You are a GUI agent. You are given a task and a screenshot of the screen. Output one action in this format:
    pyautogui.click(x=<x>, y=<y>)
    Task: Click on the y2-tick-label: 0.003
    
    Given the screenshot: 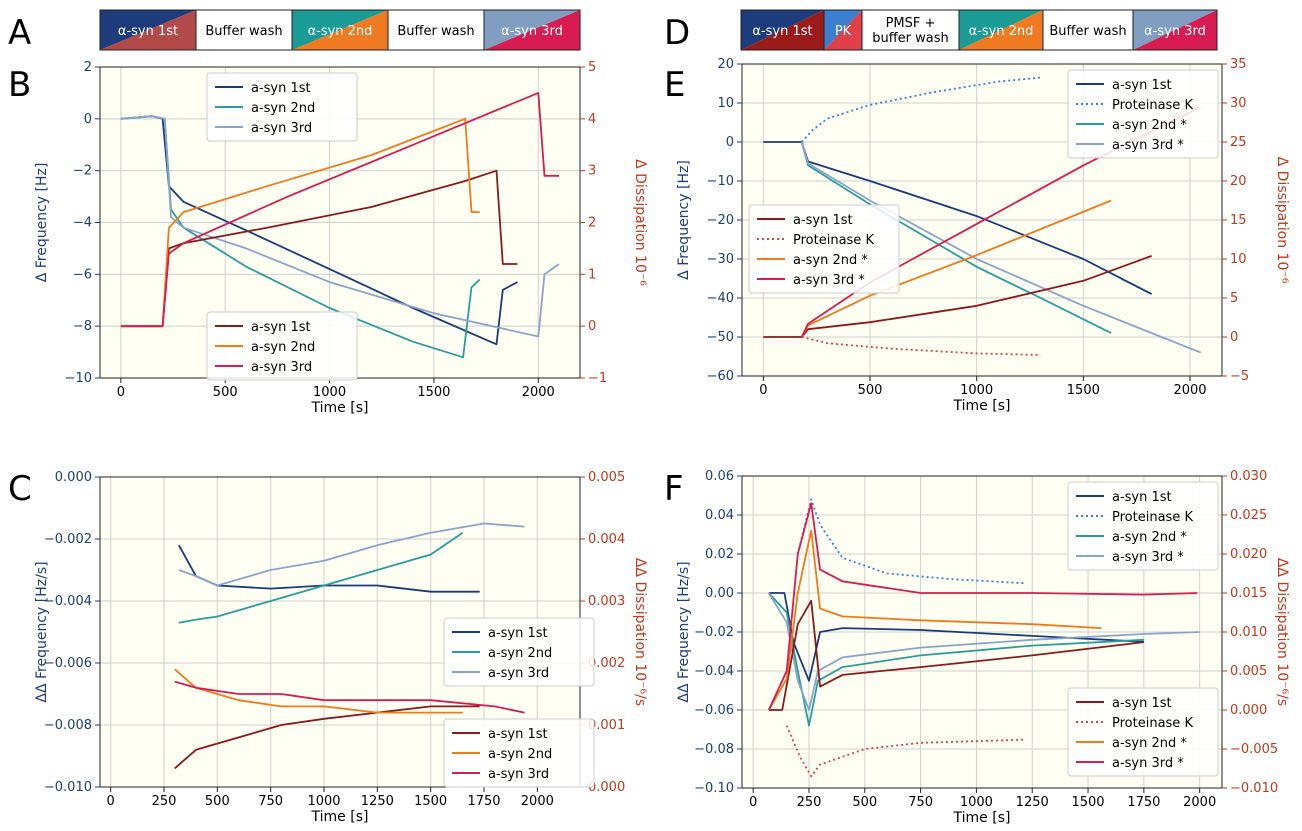 What is the action you would take?
    pyautogui.click(x=606, y=601)
    